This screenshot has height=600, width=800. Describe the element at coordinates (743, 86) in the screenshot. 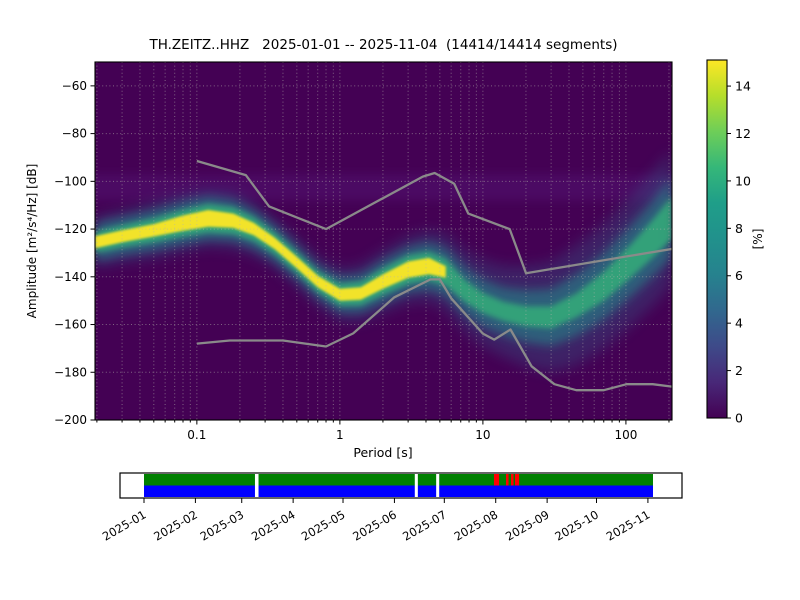

I see `colorbar-tick-label: 14` at that location.